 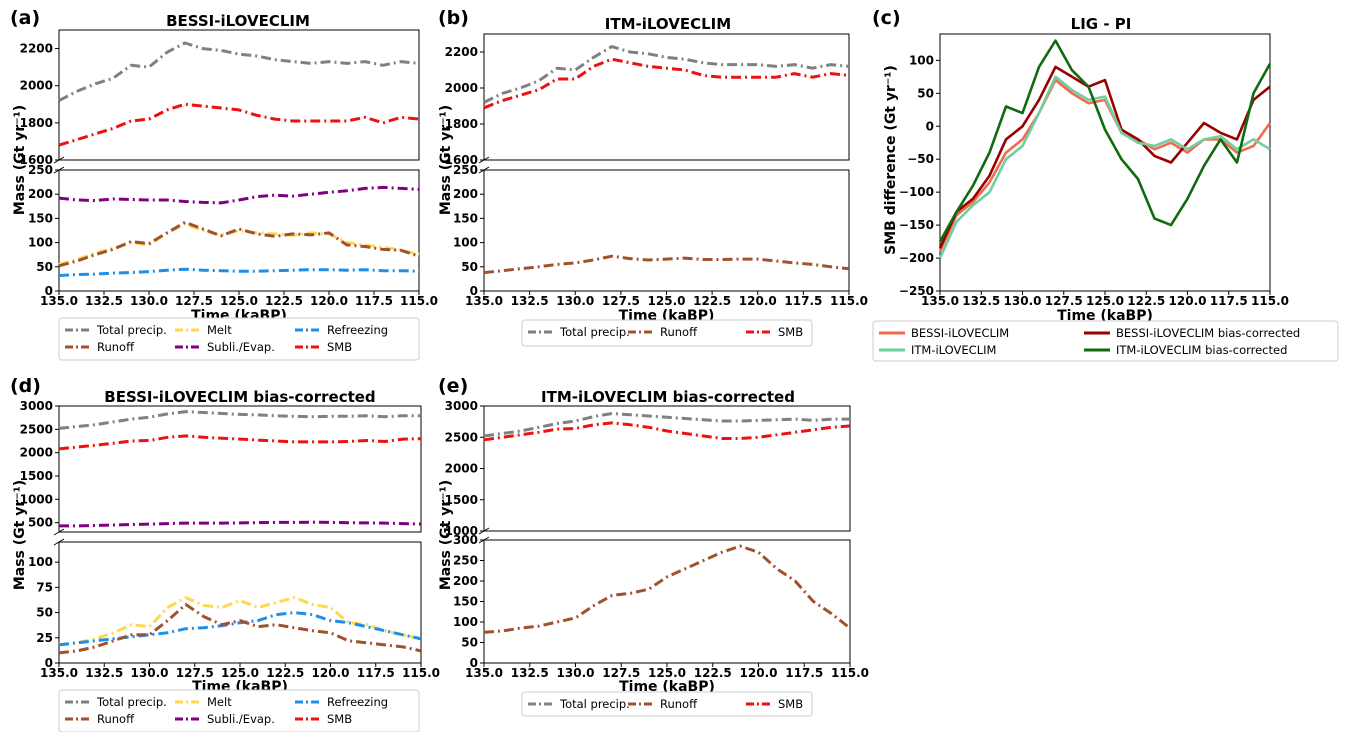 What do you see at coordinates (219, 702) in the screenshot?
I see `legend-label: Melt` at bounding box center [219, 702].